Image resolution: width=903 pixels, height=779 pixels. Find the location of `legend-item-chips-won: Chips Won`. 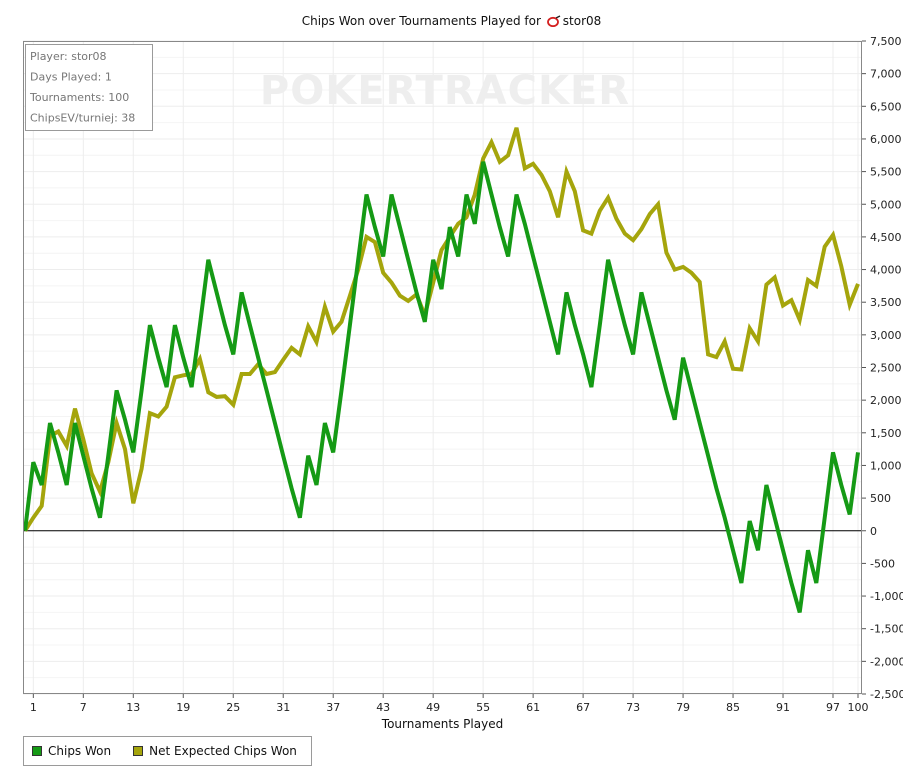

legend-item-chips-won: Chips Won is located at coordinates (71, 751).